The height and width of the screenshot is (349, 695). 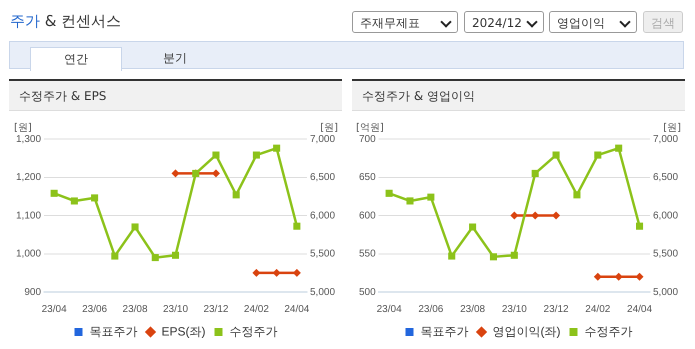 What do you see at coordinates (367, 177) in the screenshot?
I see `y-tick-label: 650` at bounding box center [367, 177].